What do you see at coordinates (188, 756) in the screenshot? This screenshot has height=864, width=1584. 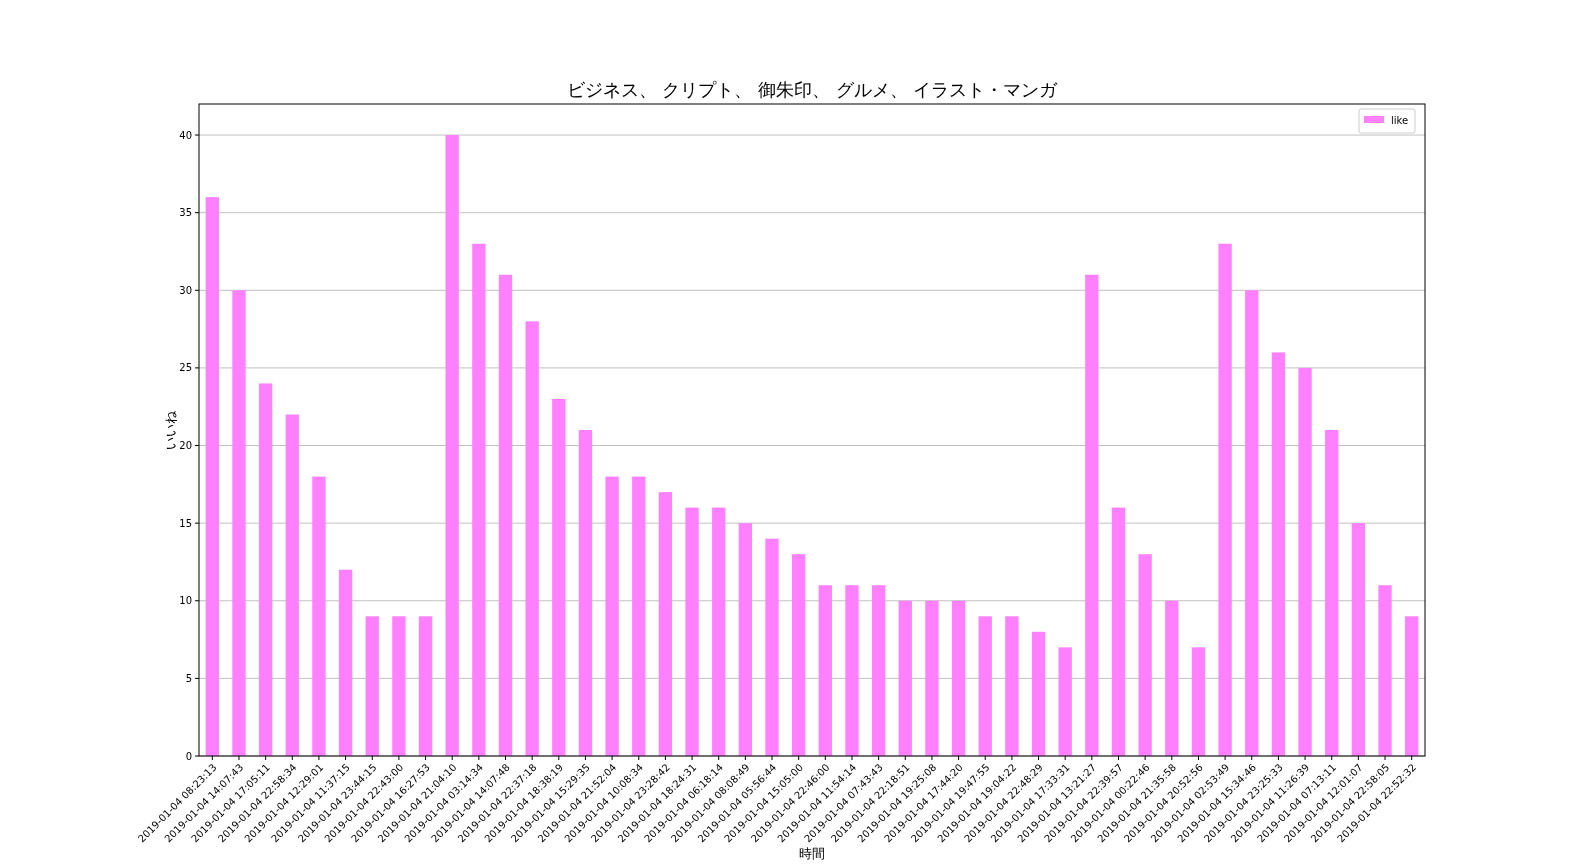 I see `y-tick-label: 0` at bounding box center [188, 756].